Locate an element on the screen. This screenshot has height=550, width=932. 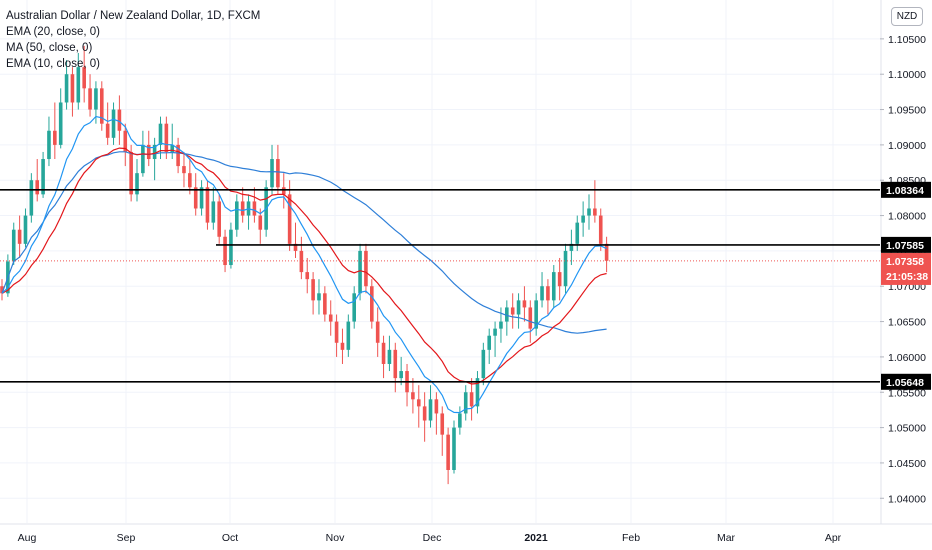
indicator-ema10-label: EMA (10, close, 0) is located at coordinates (53, 64).